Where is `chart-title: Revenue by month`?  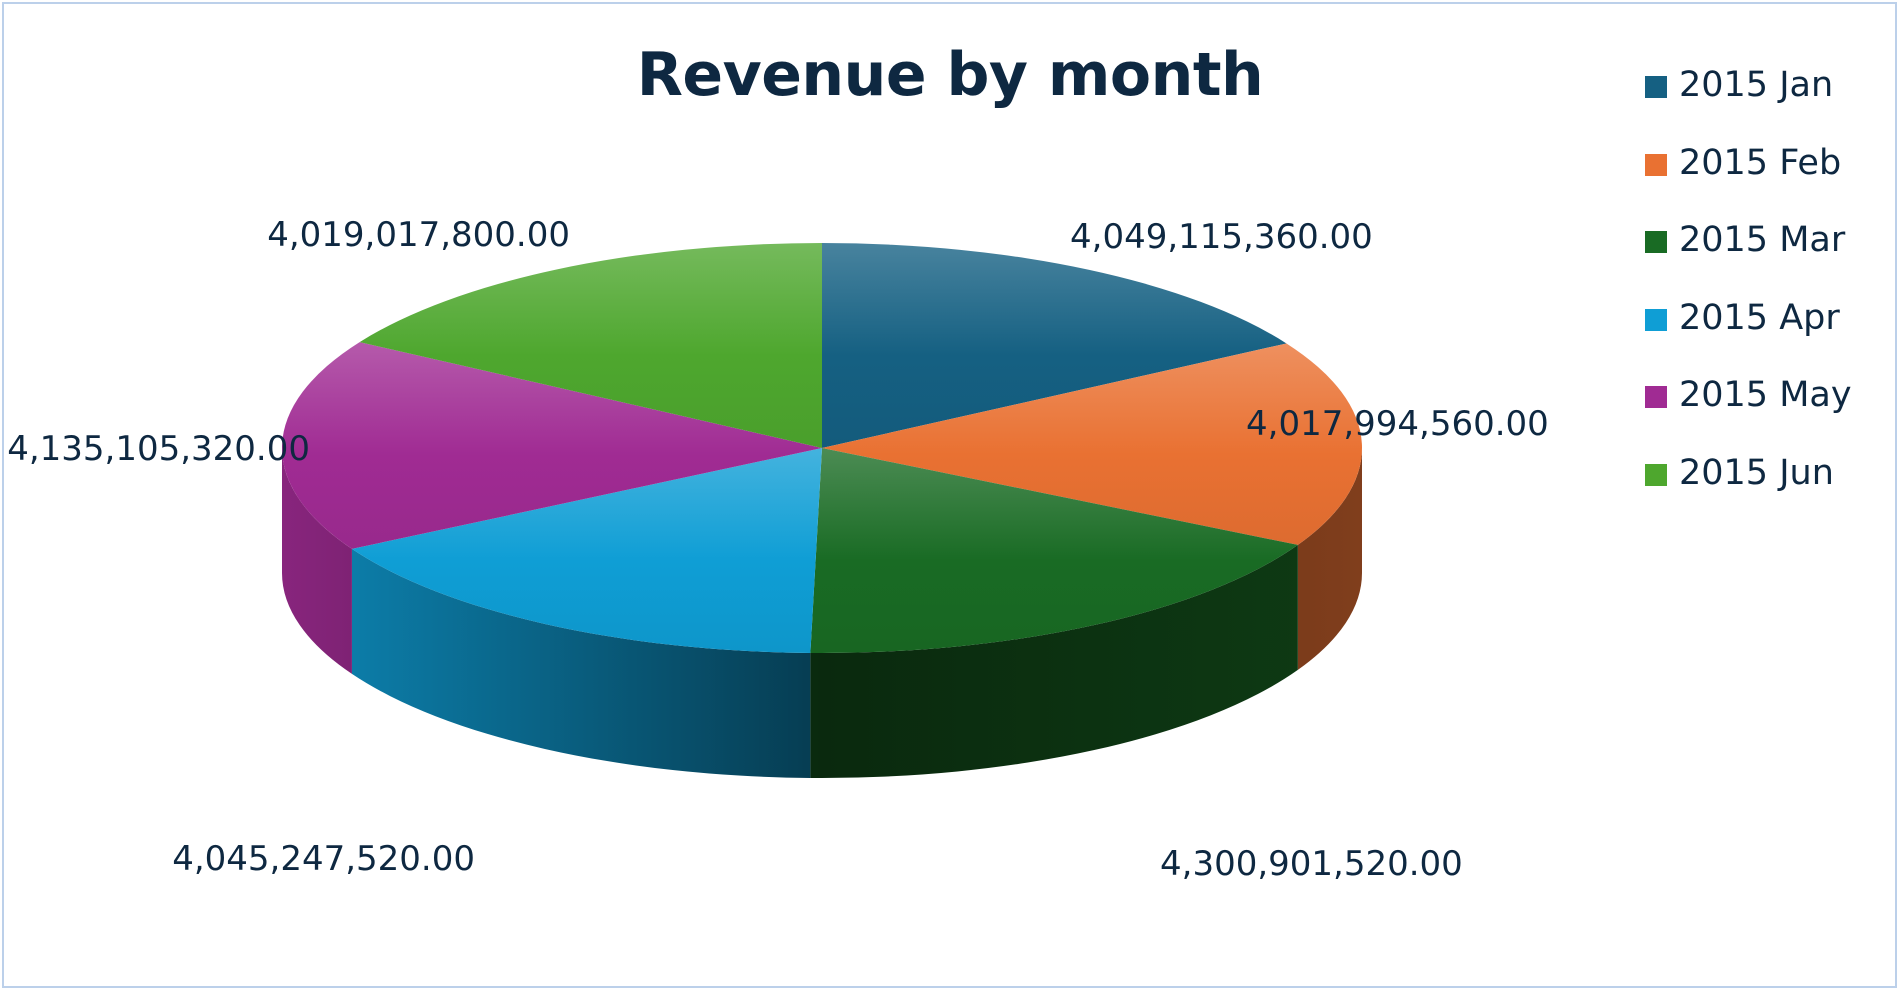
chart-title: Revenue by month is located at coordinates (950, 75).